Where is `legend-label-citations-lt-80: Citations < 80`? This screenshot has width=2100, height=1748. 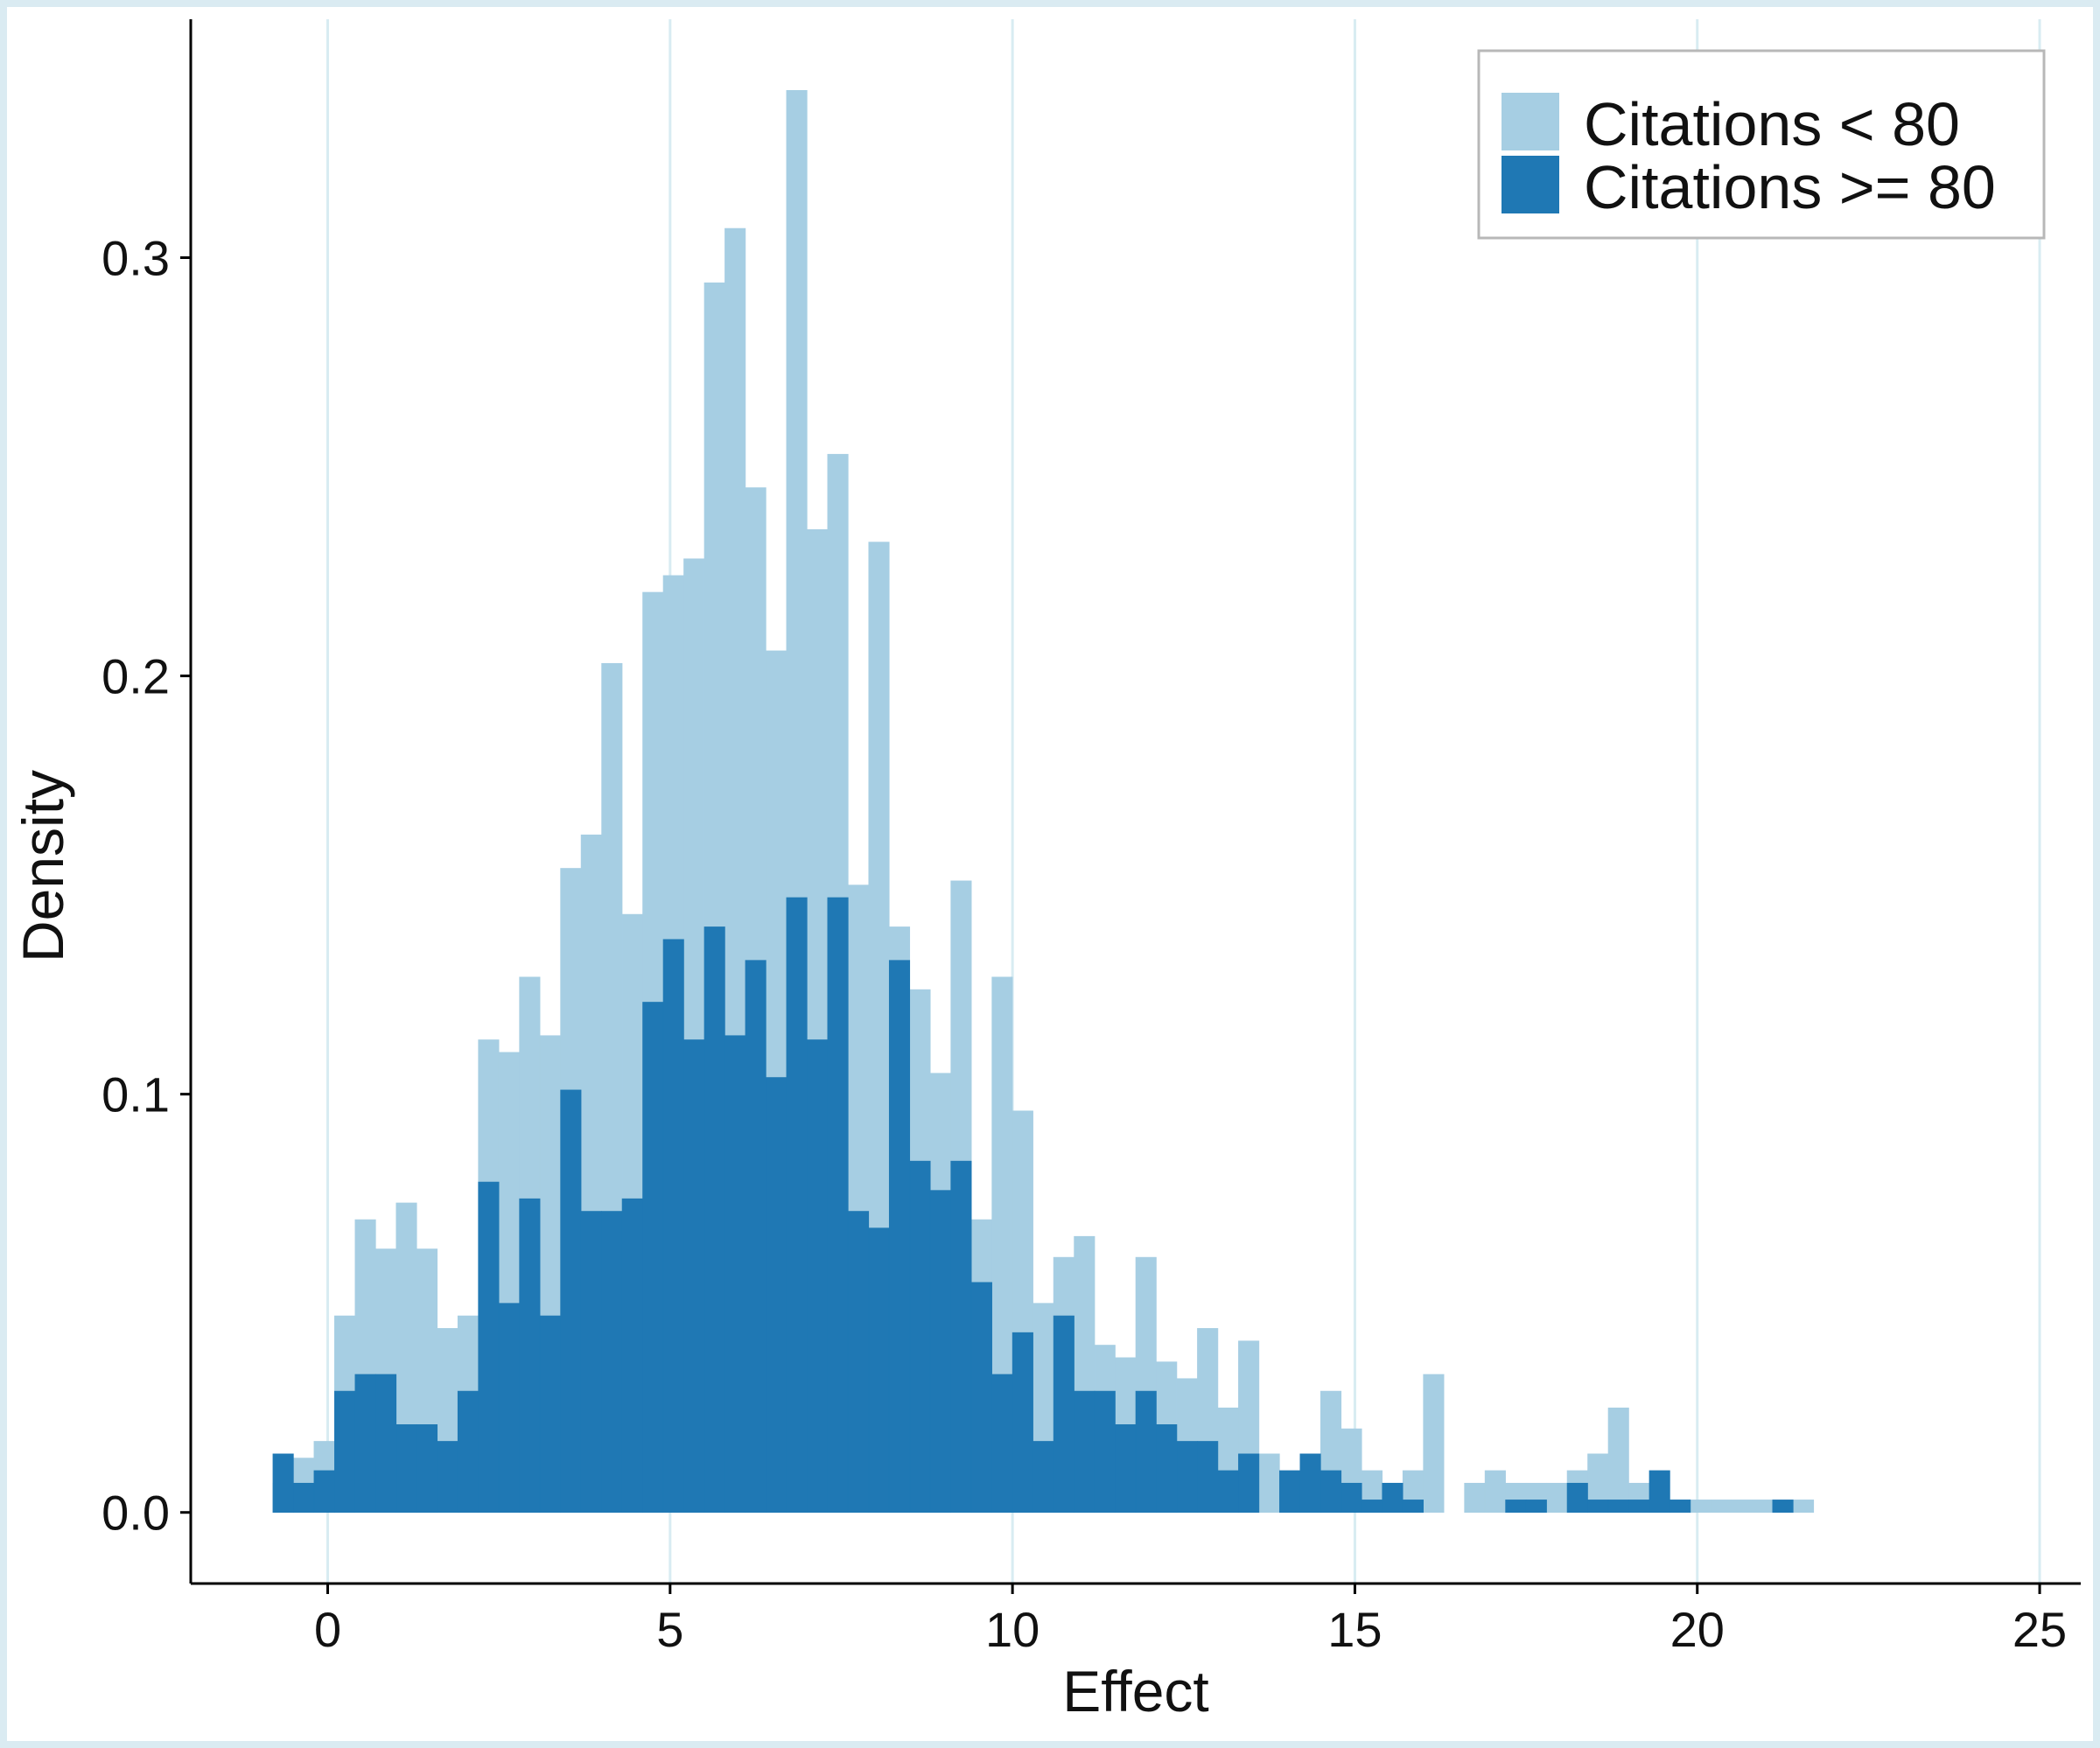
legend-label-citations-lt-80: Citations < 80 is located at coordinates (1772, 124).